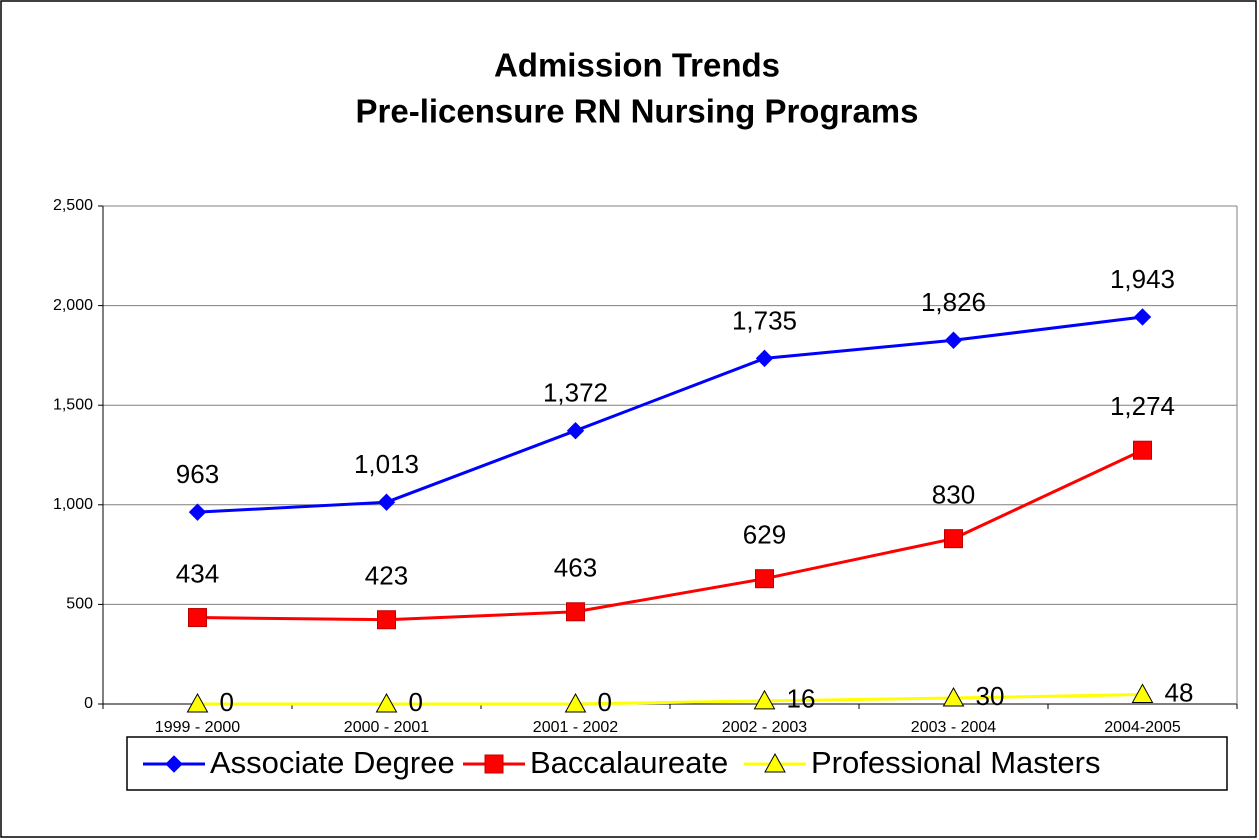  What do you see at coordinates (575, 393) in the screenshot?
I see `data-label: 1,372` at bounding box center [575, 393].